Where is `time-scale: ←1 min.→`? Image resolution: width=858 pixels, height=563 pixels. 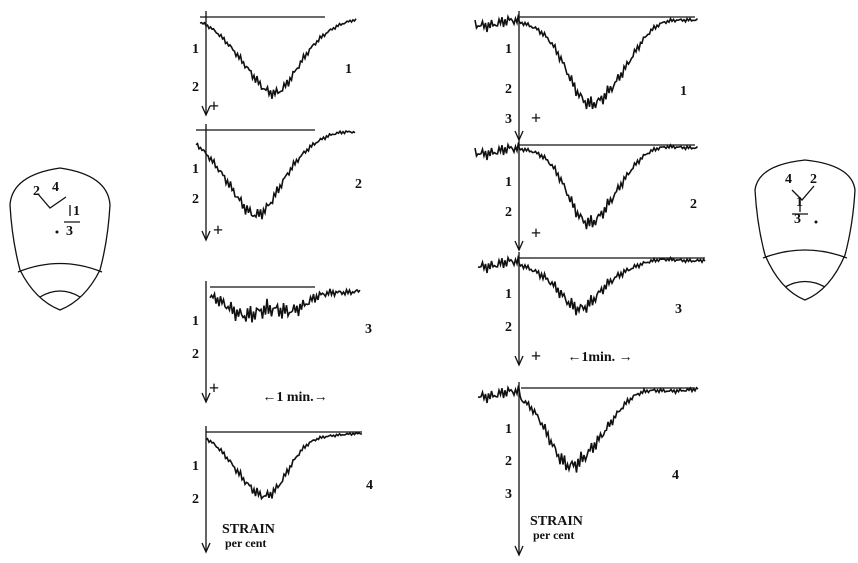 time-scale: ←1 min.→ is located at coordinates (294, 397).